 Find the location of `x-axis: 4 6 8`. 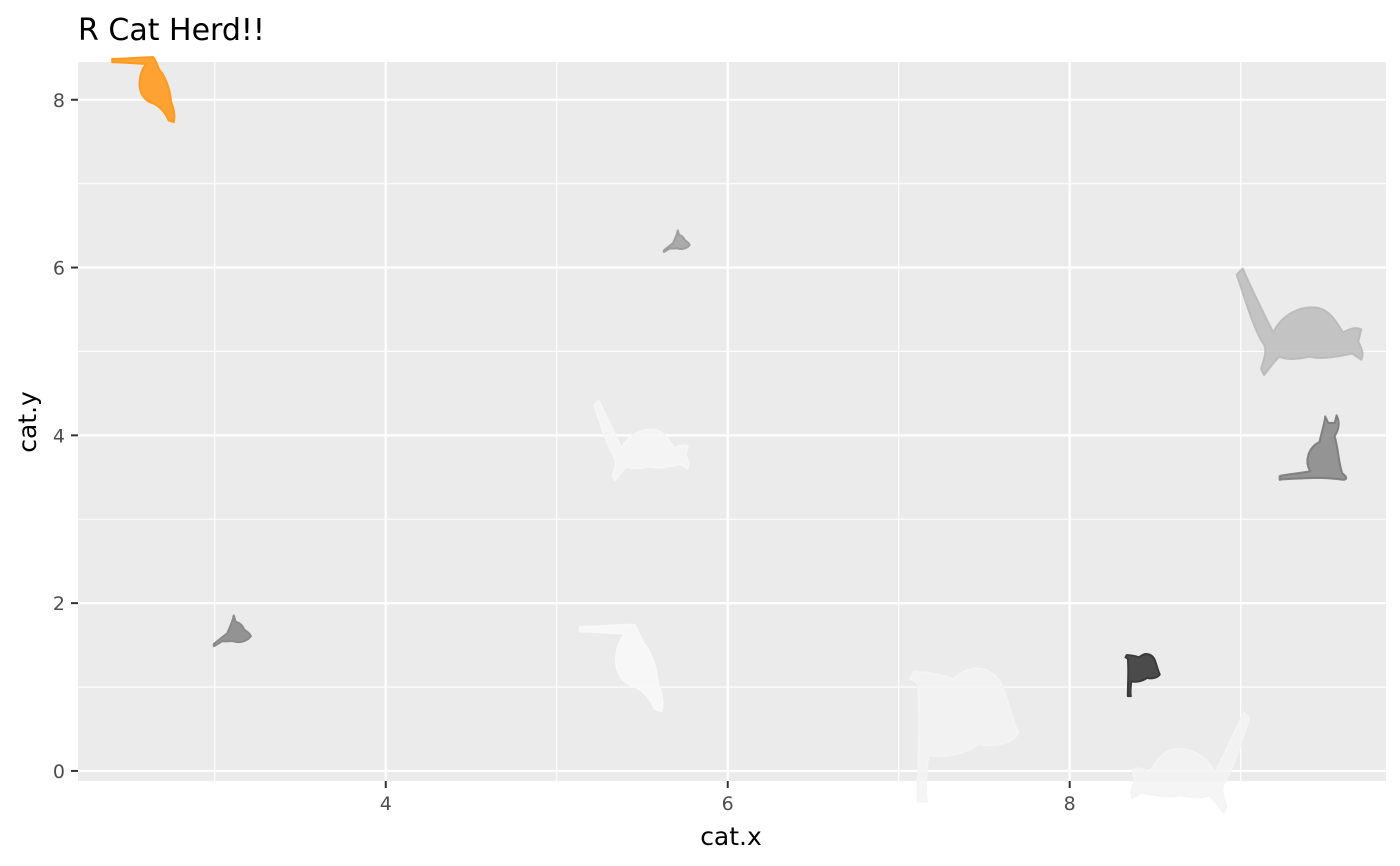

x-axis: 4 6 8 is located at coordinates (728, 798).